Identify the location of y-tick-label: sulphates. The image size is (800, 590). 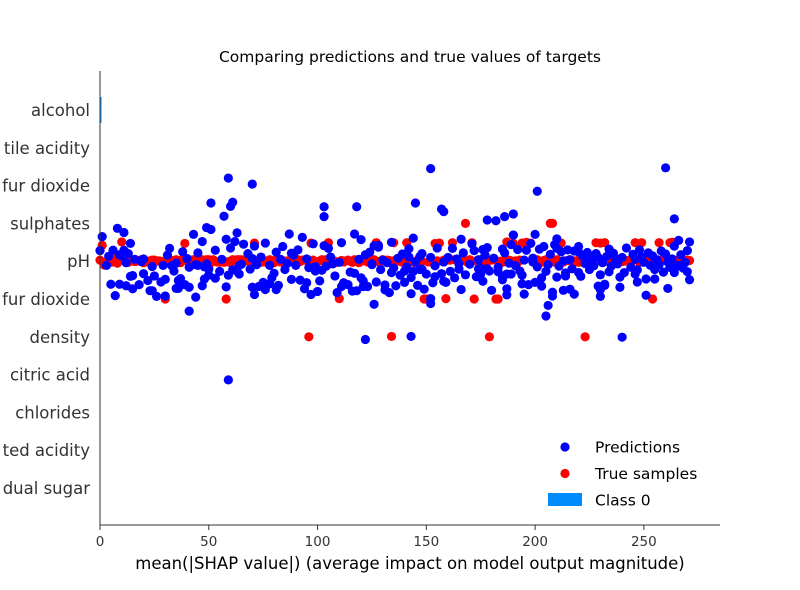
(50, 223).